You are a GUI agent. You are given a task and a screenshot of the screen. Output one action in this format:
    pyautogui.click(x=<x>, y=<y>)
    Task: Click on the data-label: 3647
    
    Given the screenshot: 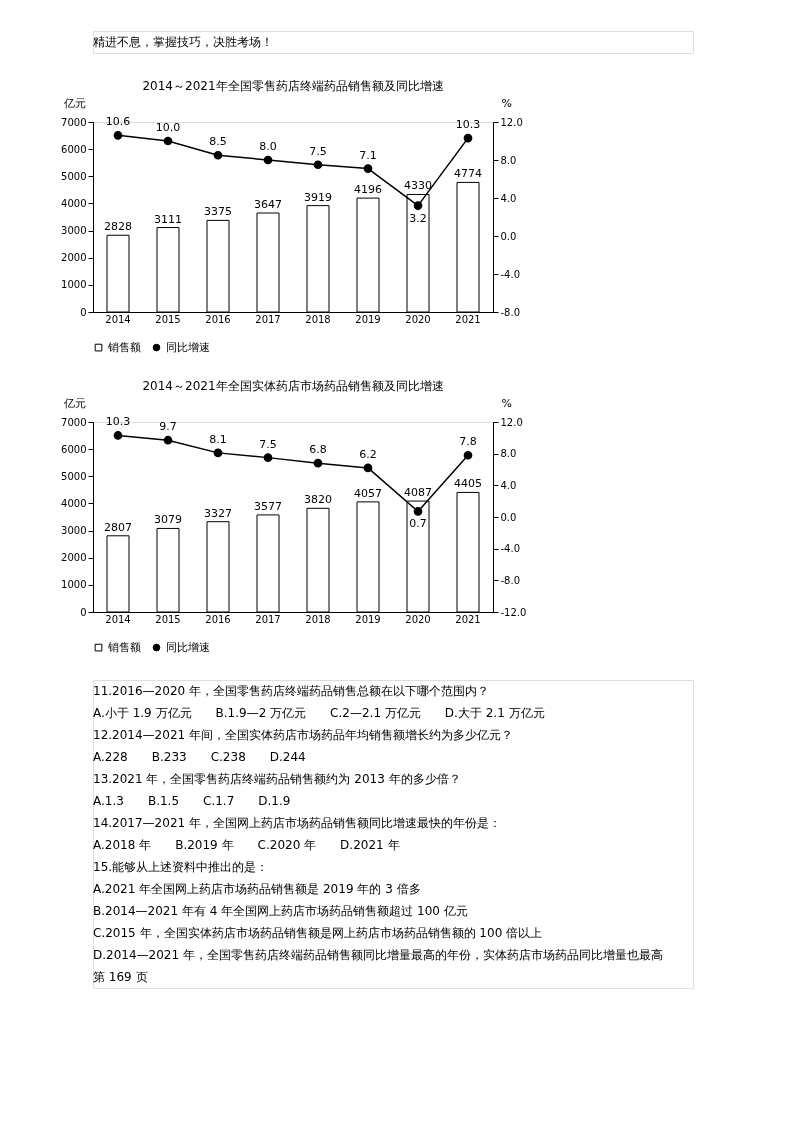 What is the action you would take?
    pyautogui.click(x=268, y=205)
    